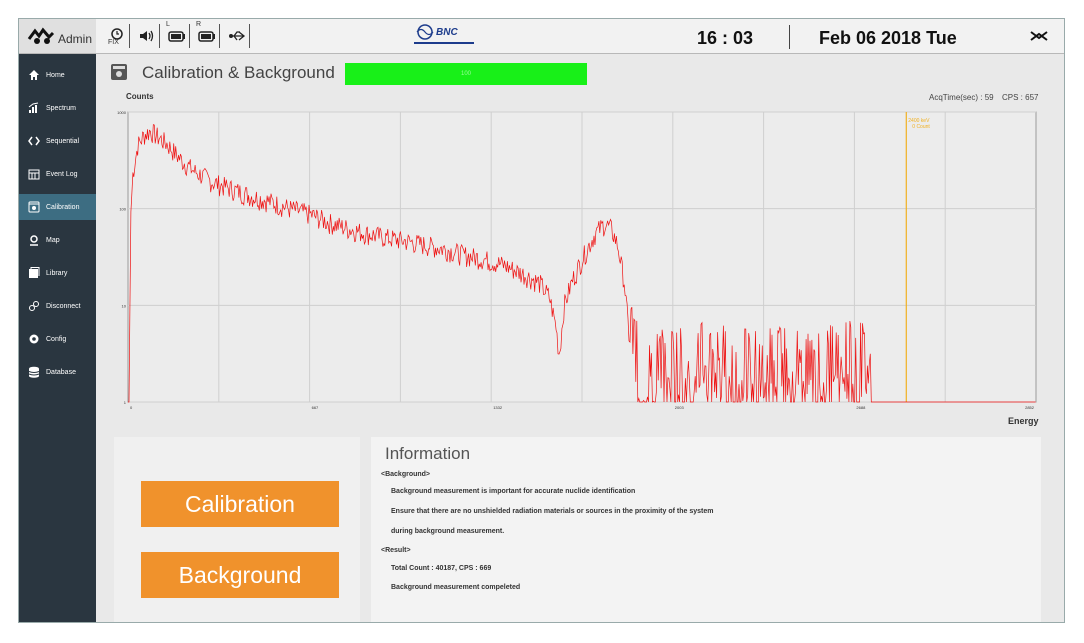 The height and width of the screenshot is (643, 1084). I want to click on progress-fill: 100, so click(466, 74).